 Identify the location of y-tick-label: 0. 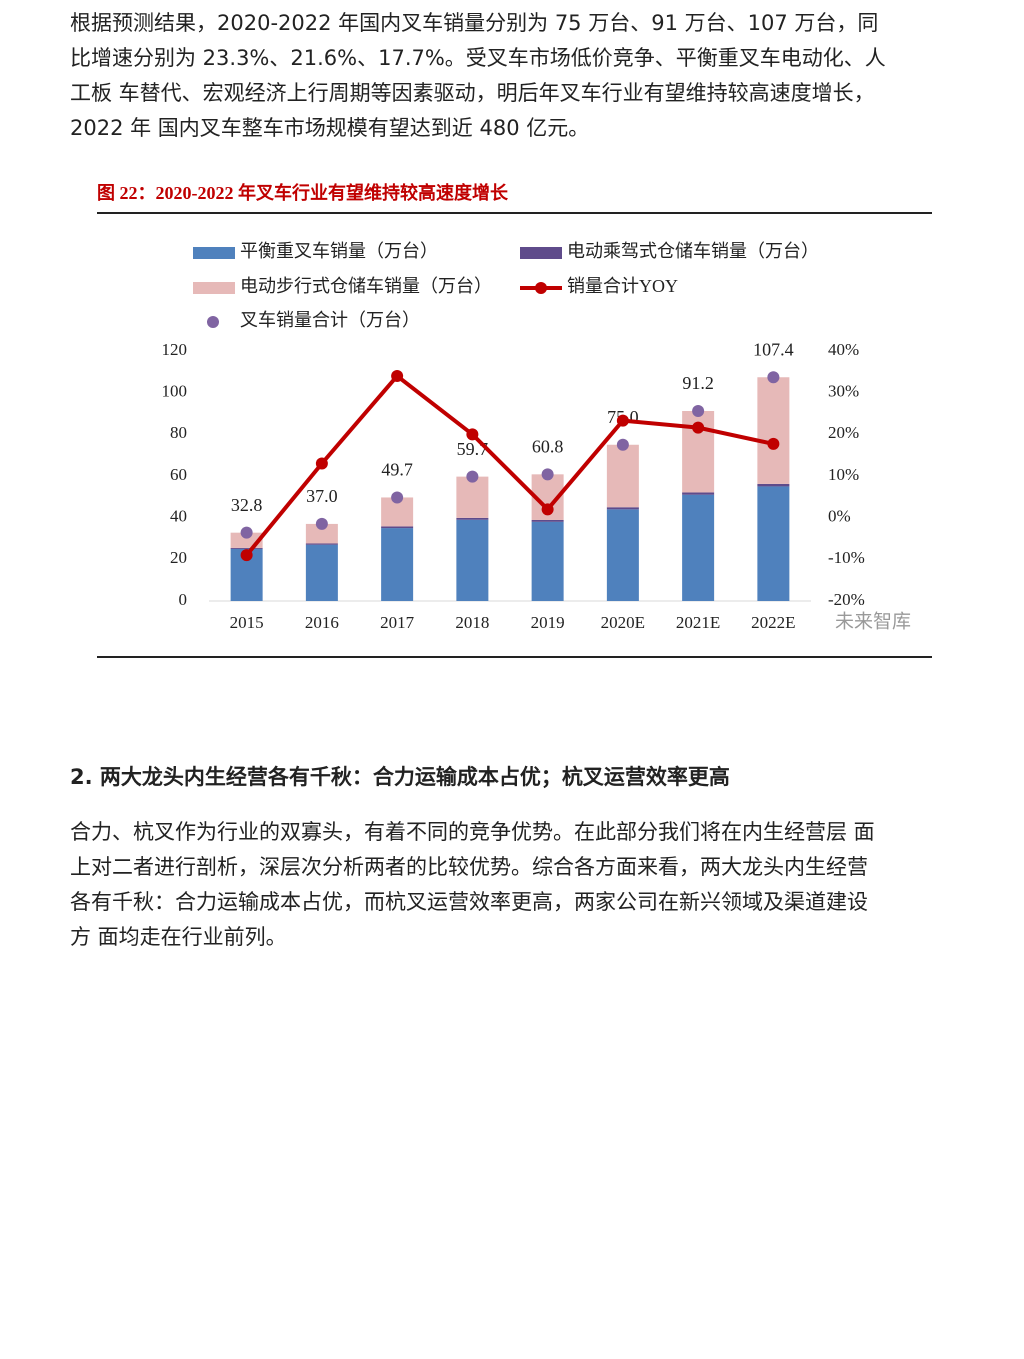
(183, 599).